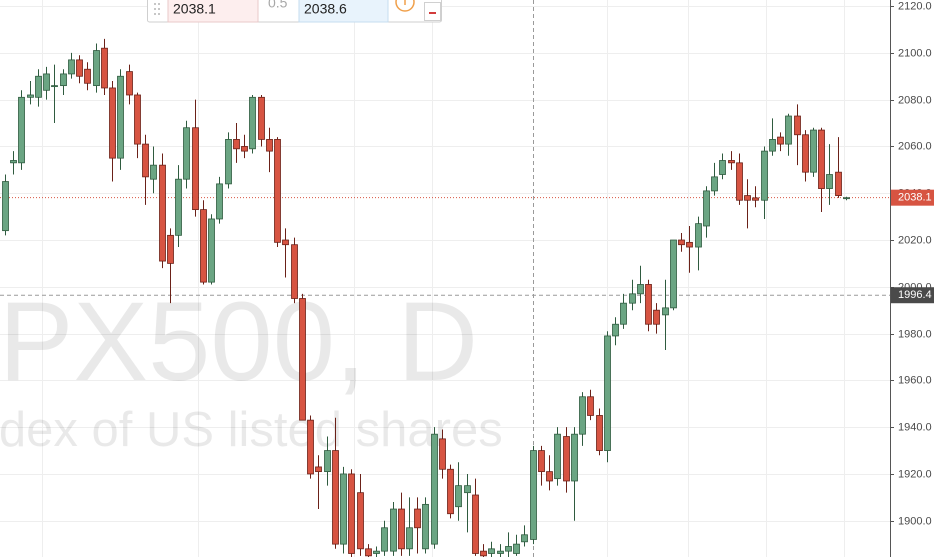 The height and width of the screenshot is (557, 934). What do you see at coordinates (915, 427) in the screenshot?
I see `y-tick-label: 1940.0` at bounding box center [915, 427].